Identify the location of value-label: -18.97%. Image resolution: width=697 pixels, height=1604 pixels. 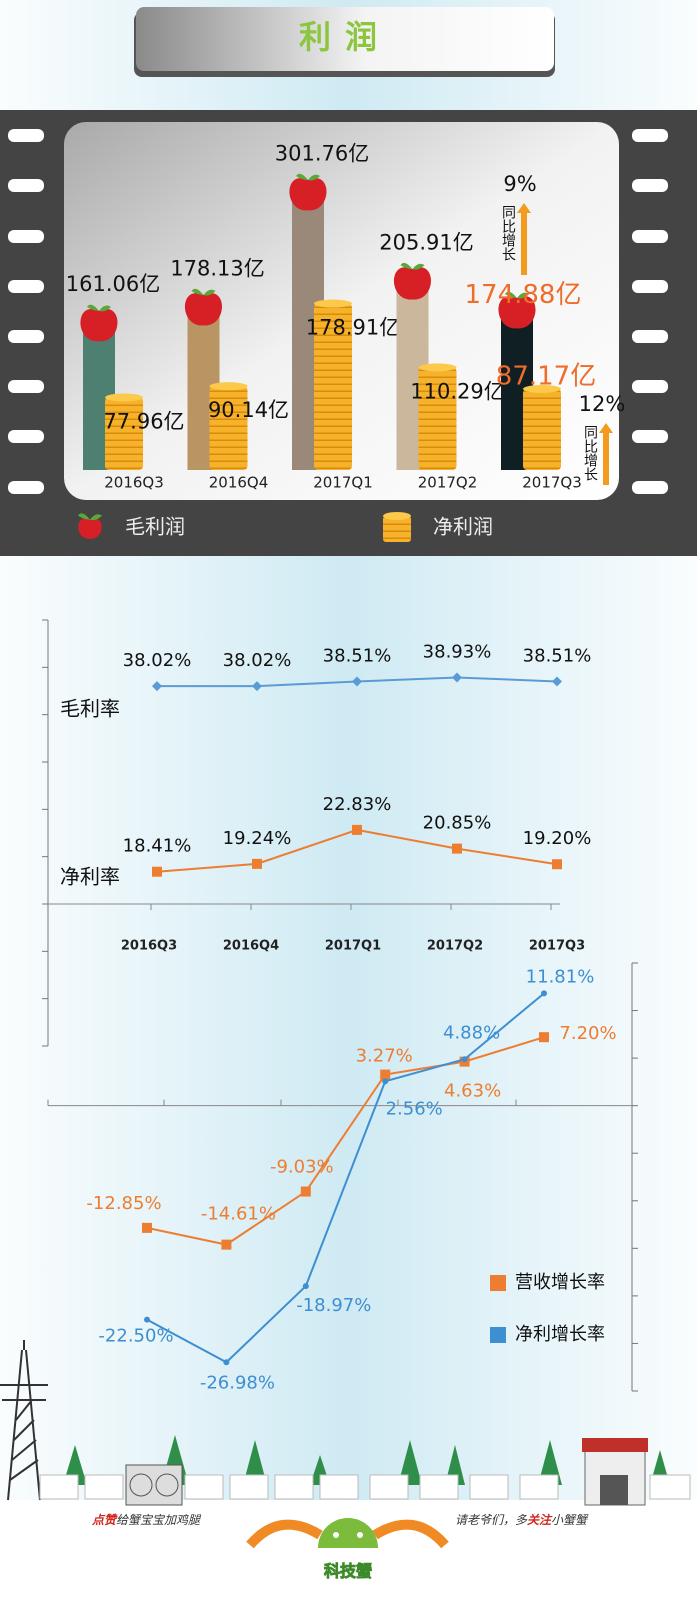
(333, 1305).